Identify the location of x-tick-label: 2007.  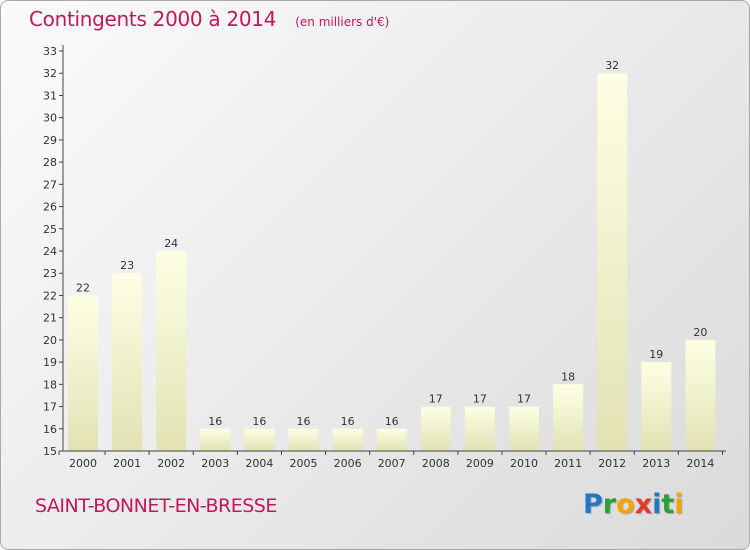
(392, 463).